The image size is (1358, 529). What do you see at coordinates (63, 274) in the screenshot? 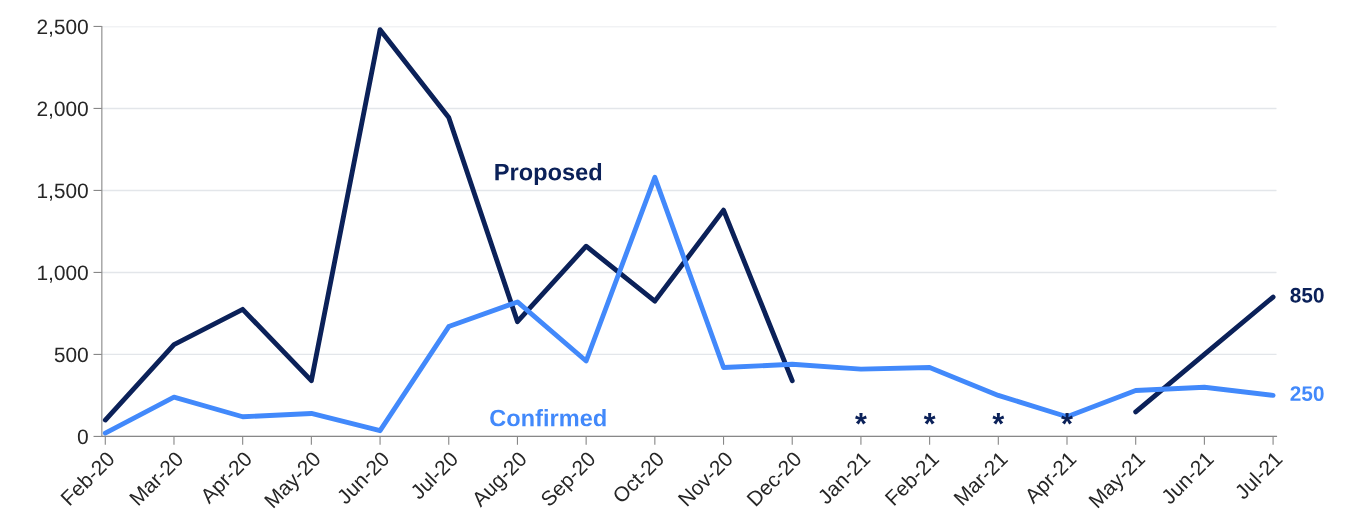
I see `y-tick-label: 1,000` at bounding box center [63, 274].